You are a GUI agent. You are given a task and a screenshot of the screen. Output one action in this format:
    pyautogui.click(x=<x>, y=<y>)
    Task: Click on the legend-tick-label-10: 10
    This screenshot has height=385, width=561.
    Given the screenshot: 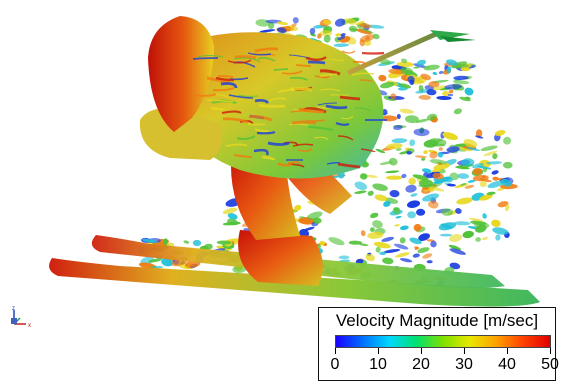 What is the action you would take?
    pyautogui.click(x=378, y=364)
    